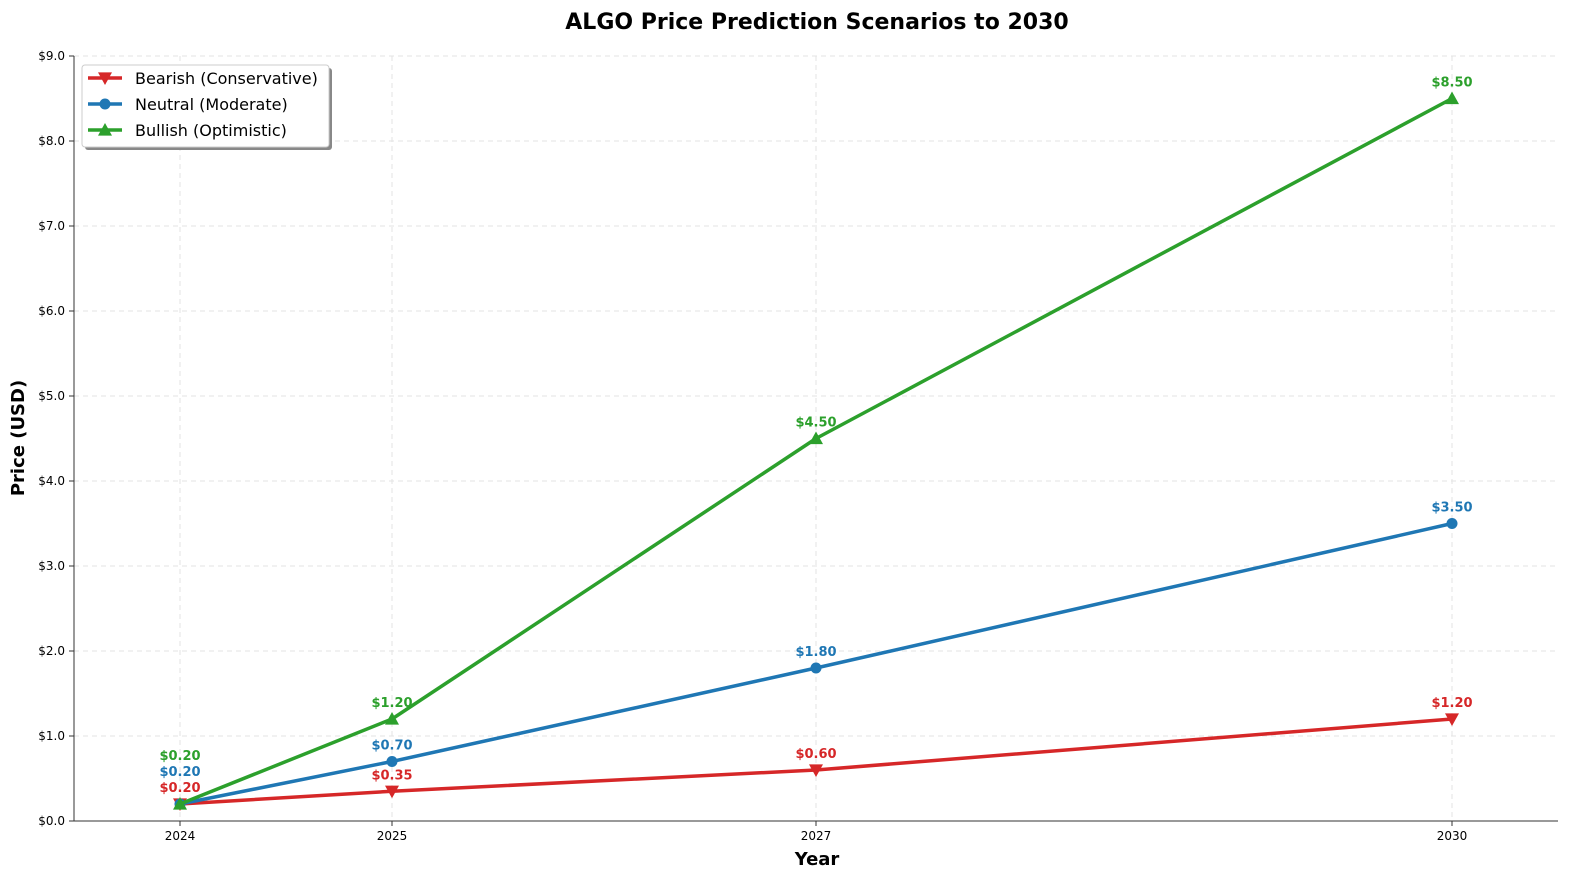  What do you see at coordinates (392, 836) in the screenshot?
I see `x-tick-label: 2025` at bounding box center [392, 836].